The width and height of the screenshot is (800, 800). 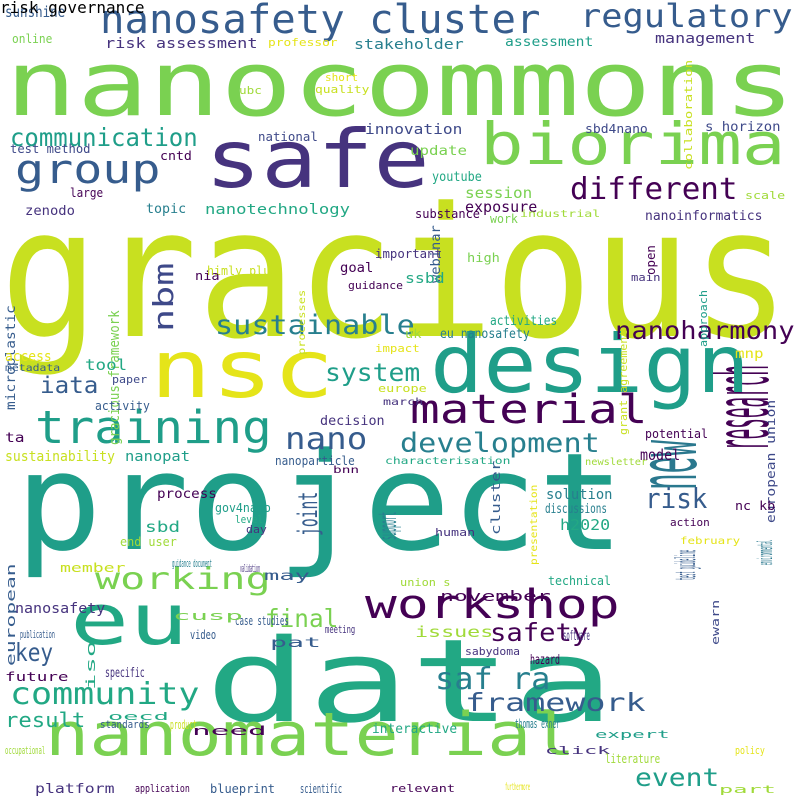 What do you see at coordinates (288, 137) in the screenshot?
I see `word-national: national` at bounding box center [288, 137].